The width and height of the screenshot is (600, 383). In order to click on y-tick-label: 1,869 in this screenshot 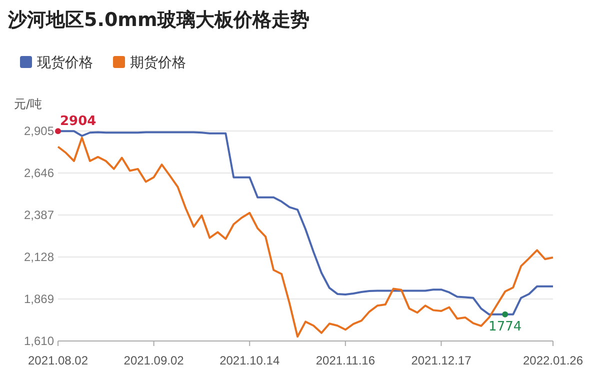, I will do `click(39, 299)`.